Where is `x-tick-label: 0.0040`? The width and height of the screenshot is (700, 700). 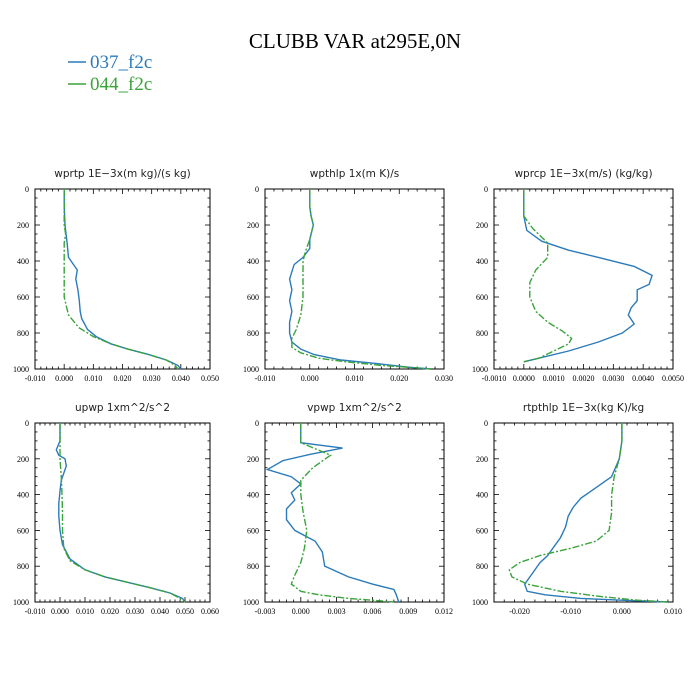 x-tick-label: 0.0040 is located at coordinates (643, 378).